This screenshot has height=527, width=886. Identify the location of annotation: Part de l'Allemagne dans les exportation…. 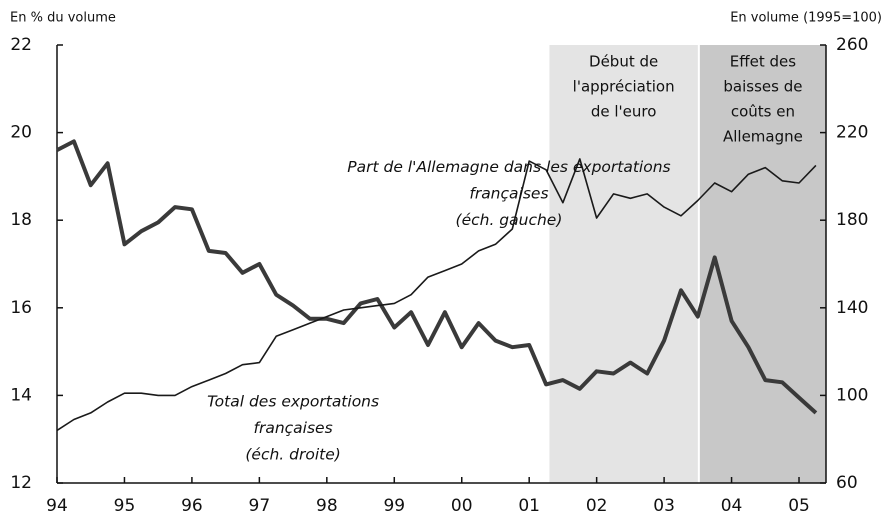
(508, 167).